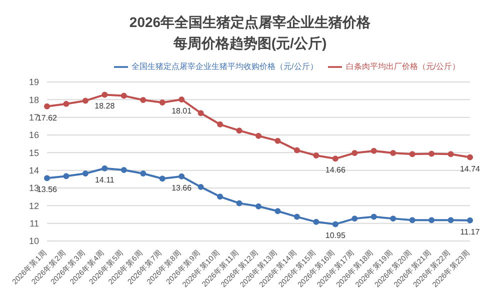  Describe the element at coordinates (470, 231) in the screenshot. I see `data-label: 11.17` at that location.